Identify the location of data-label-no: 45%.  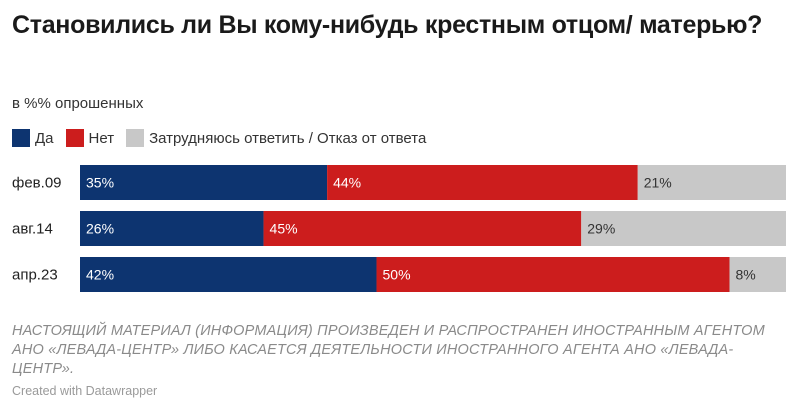
(284, 229).